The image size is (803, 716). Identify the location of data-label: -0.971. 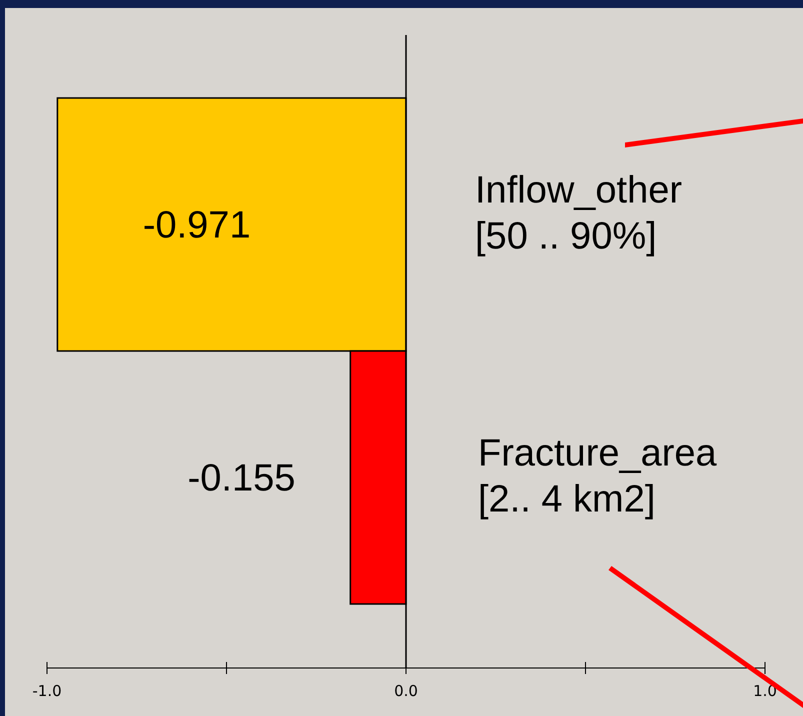
(196, 225).